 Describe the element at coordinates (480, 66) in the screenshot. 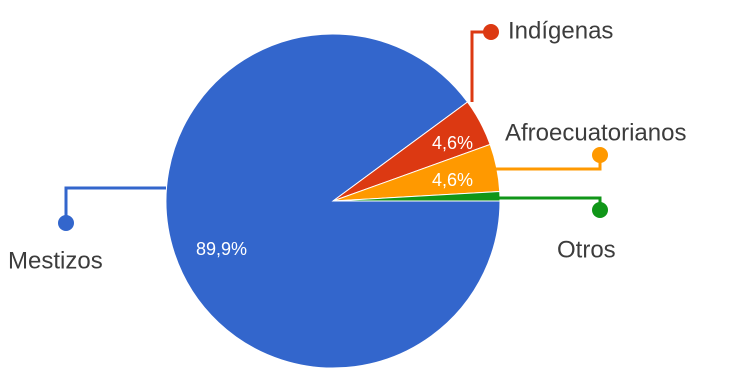

I see `callout-line-indigenas` at that location.